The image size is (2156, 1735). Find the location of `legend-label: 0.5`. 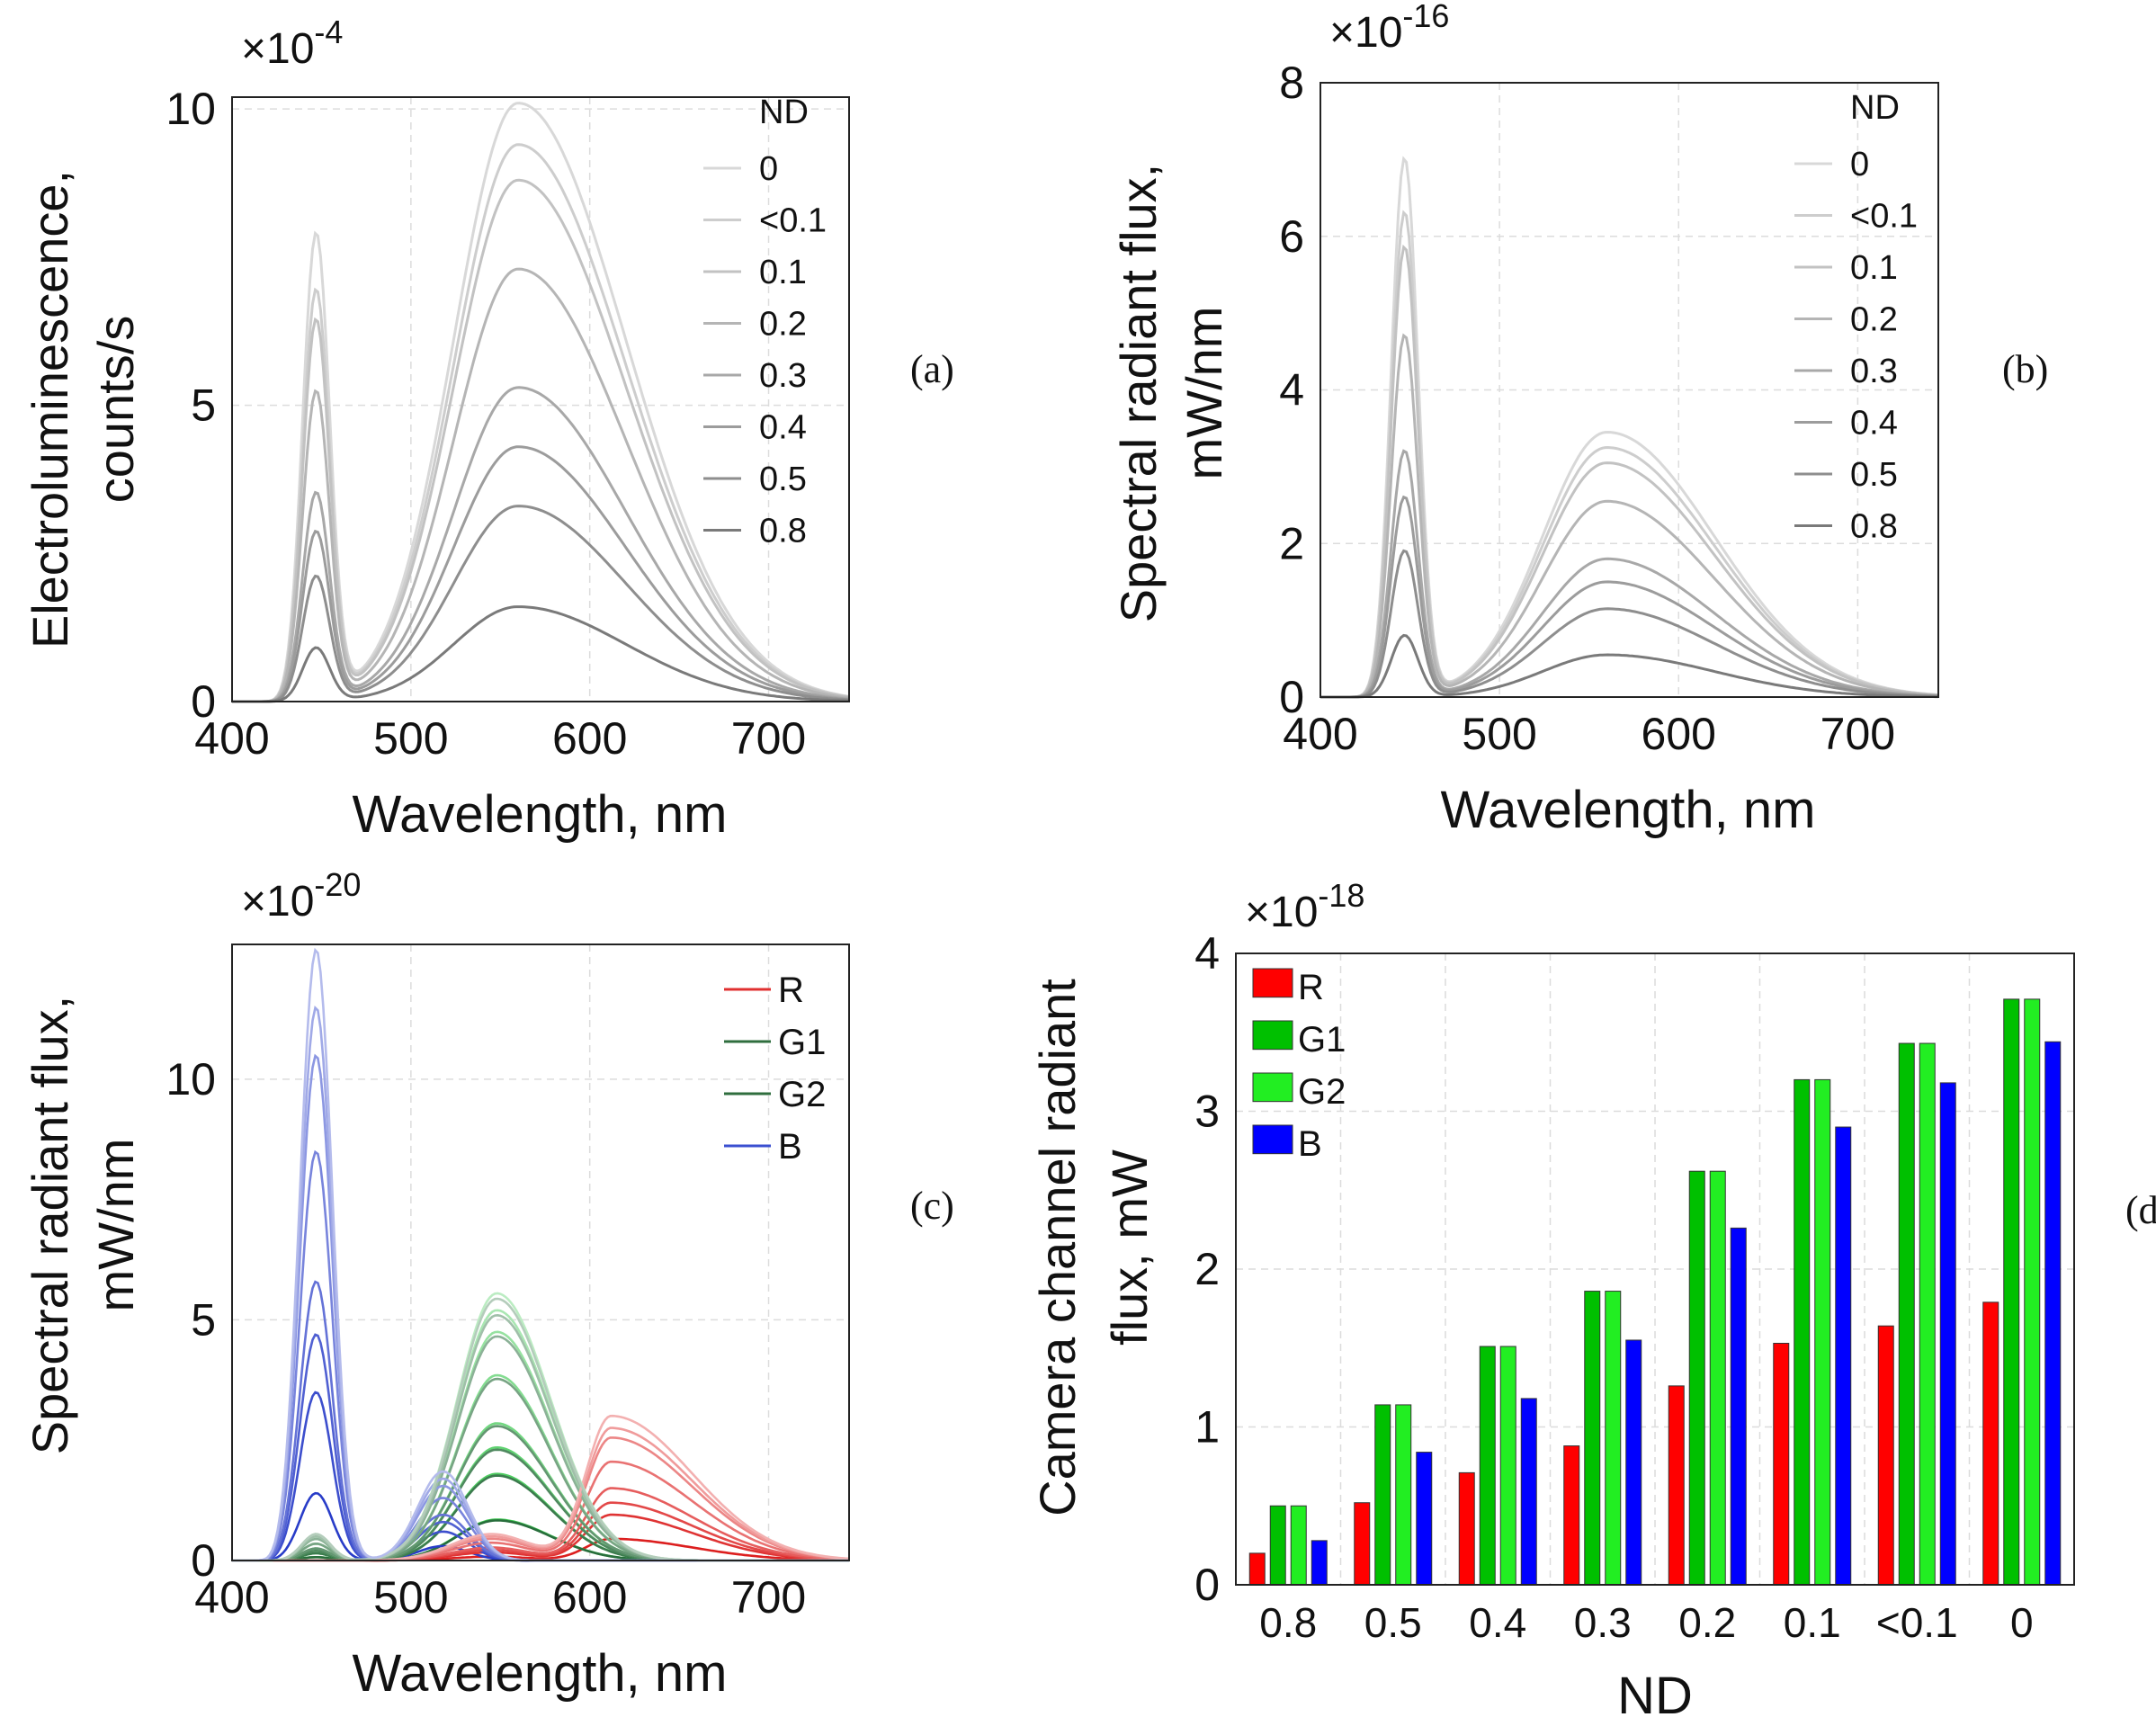

legend-label: 0.5 is located at coordinates (1874, 475).